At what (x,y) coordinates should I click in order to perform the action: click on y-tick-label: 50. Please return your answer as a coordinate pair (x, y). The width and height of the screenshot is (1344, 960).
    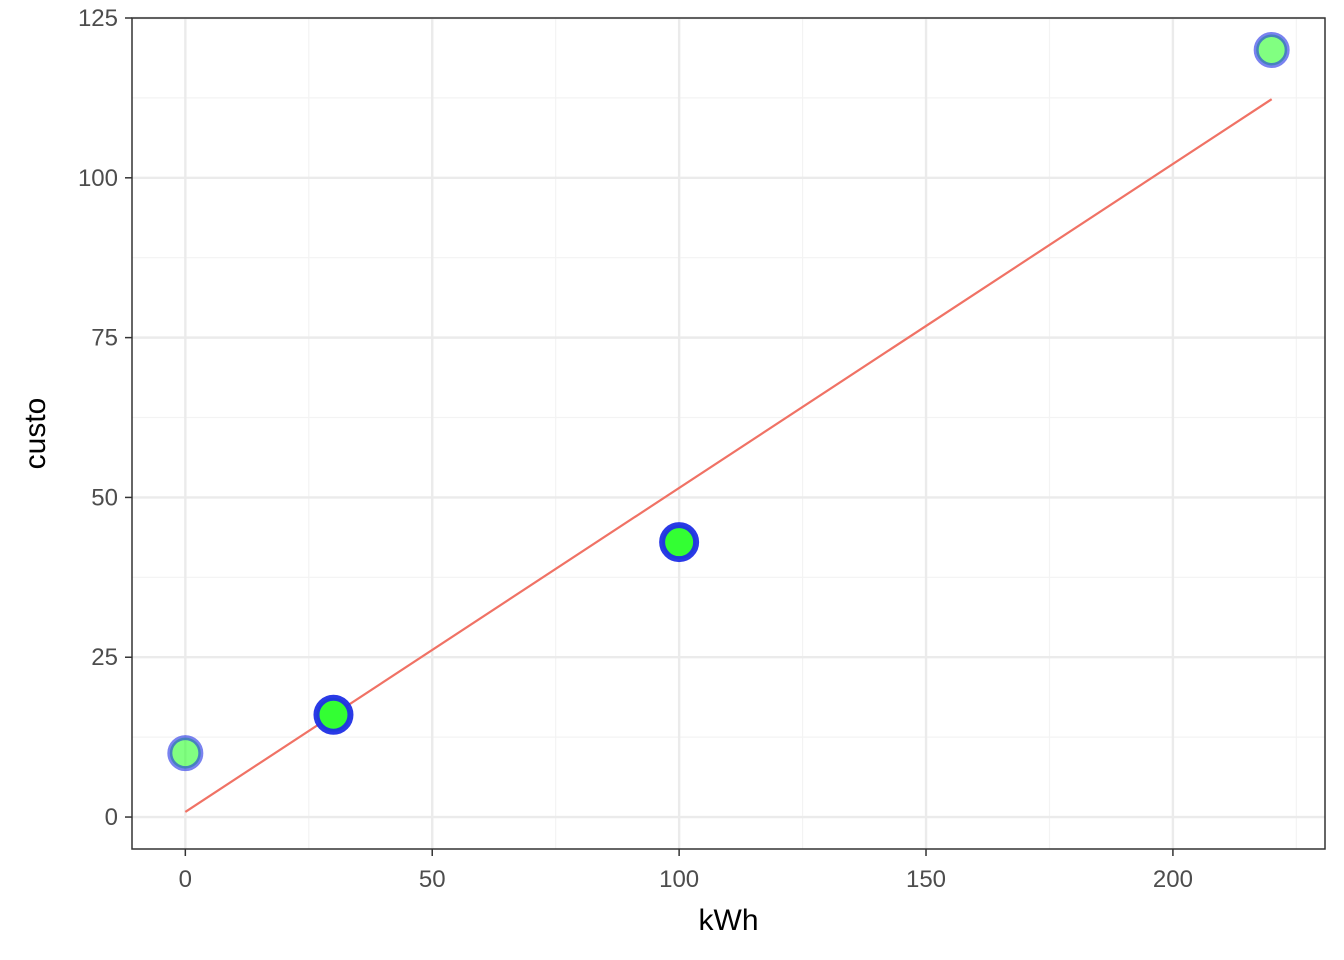
    Looking at the image, I should click on (104, 497).